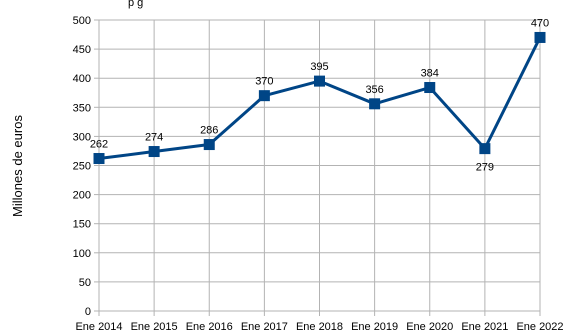 This screenshot has width=567, height=332. I want to click on y-tick-label: 400, so click(82, 79).